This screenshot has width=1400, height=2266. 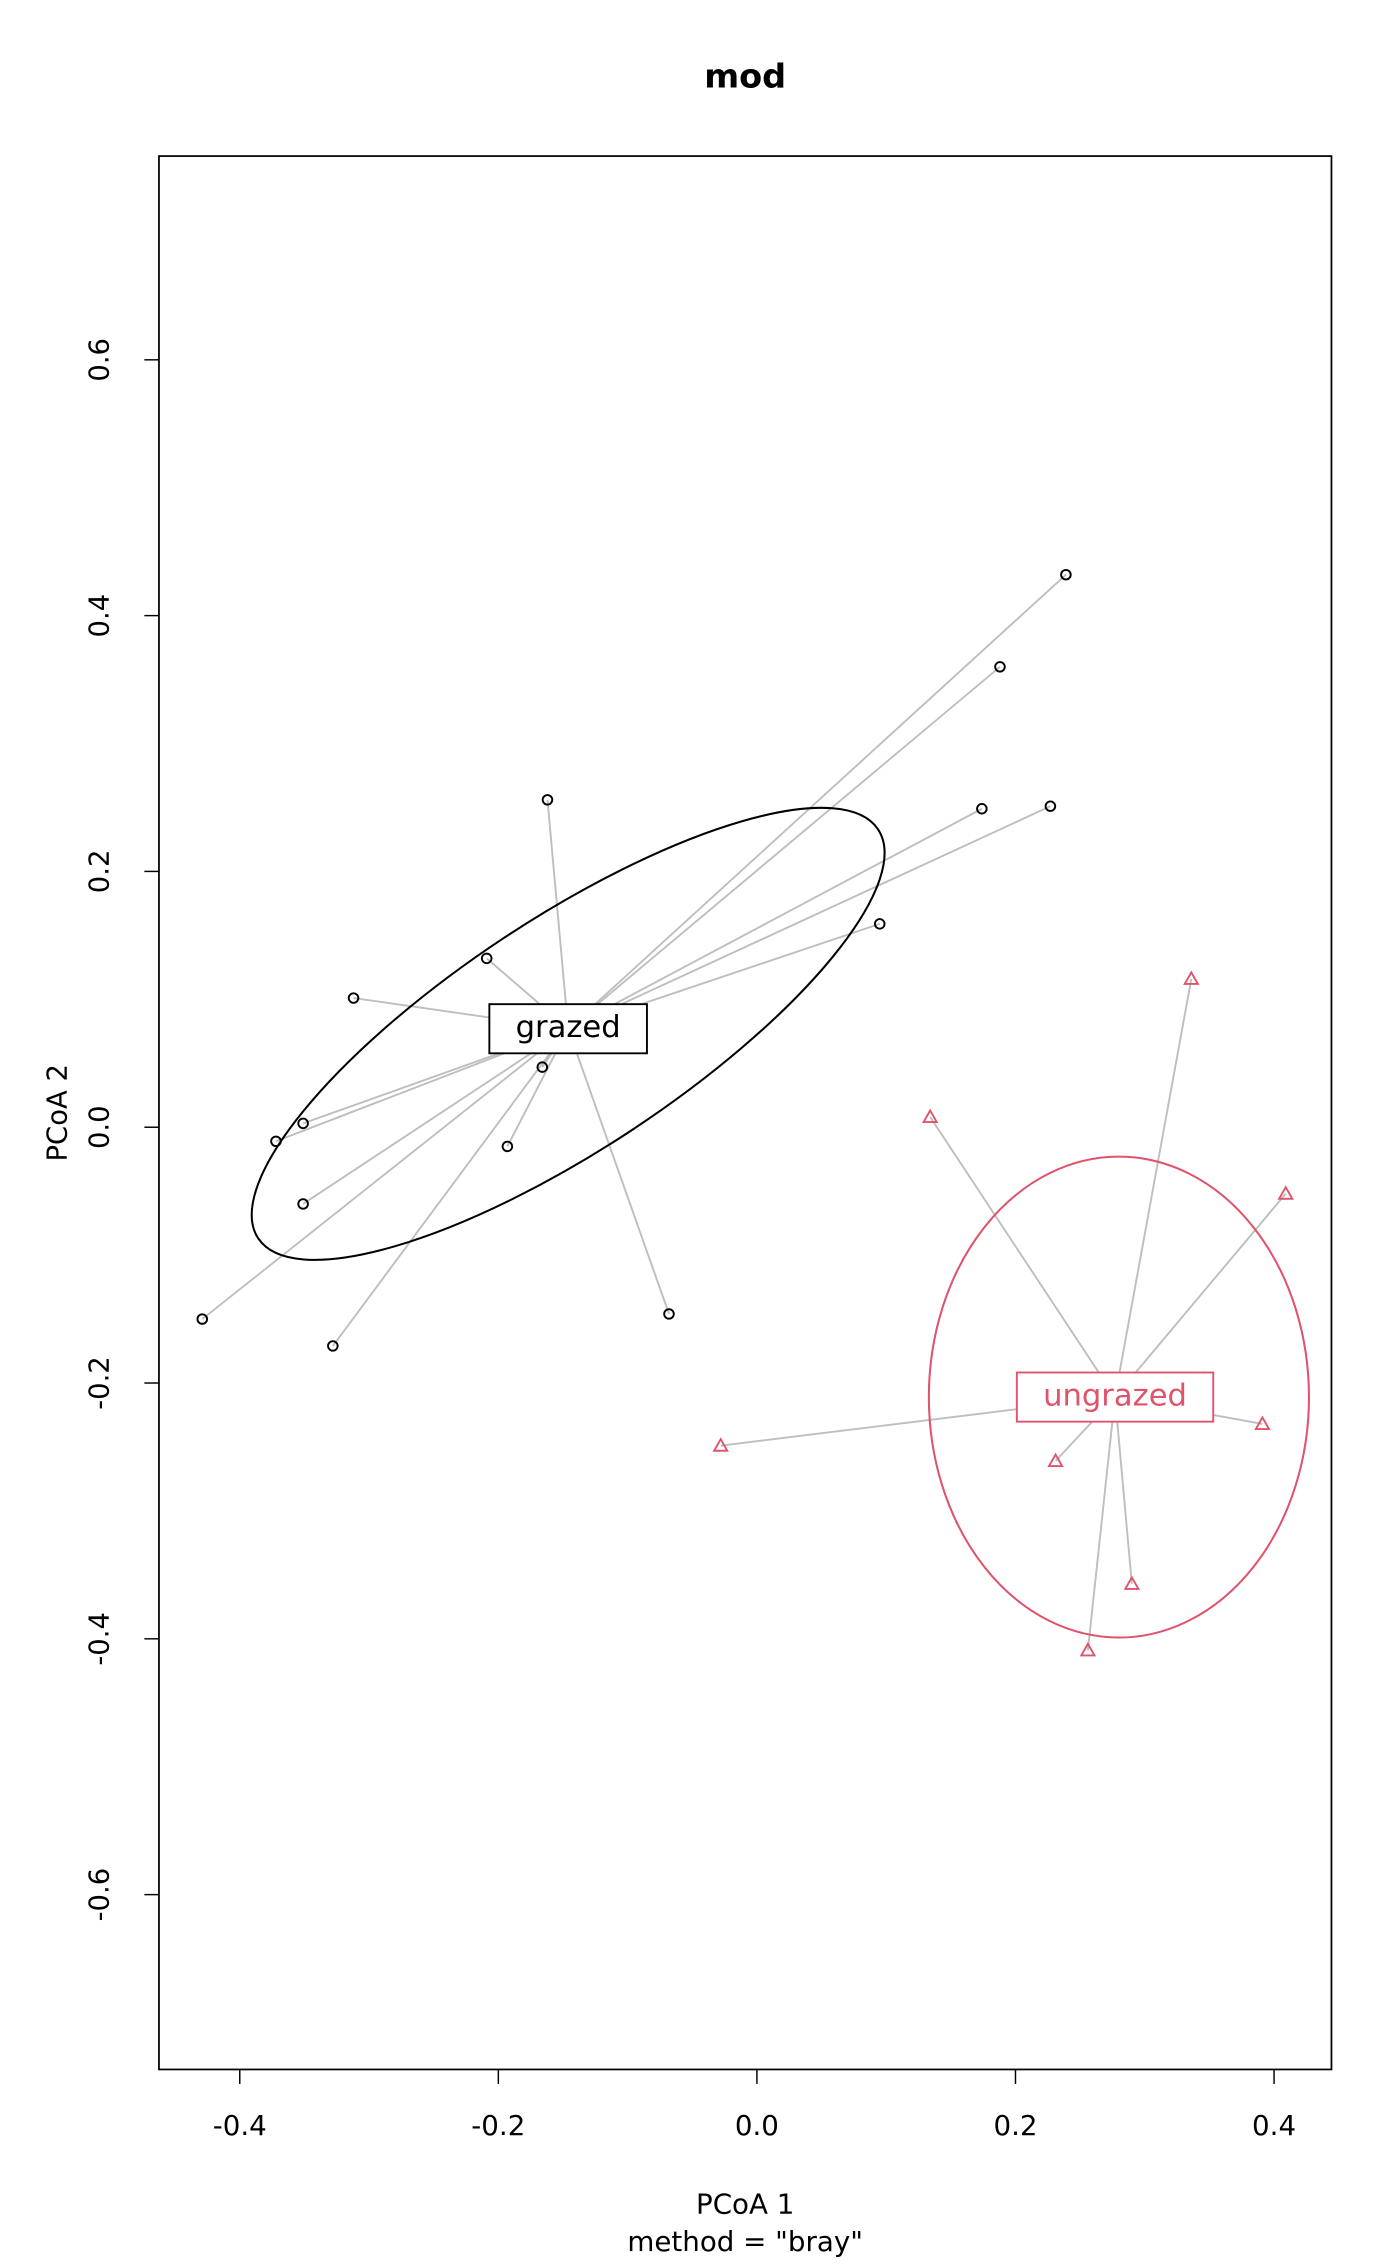 What do you see at coordinates (99, 1383) in the screenshot?
I see `y-tick-label: -0.2` at bounding box center [99, 1383].